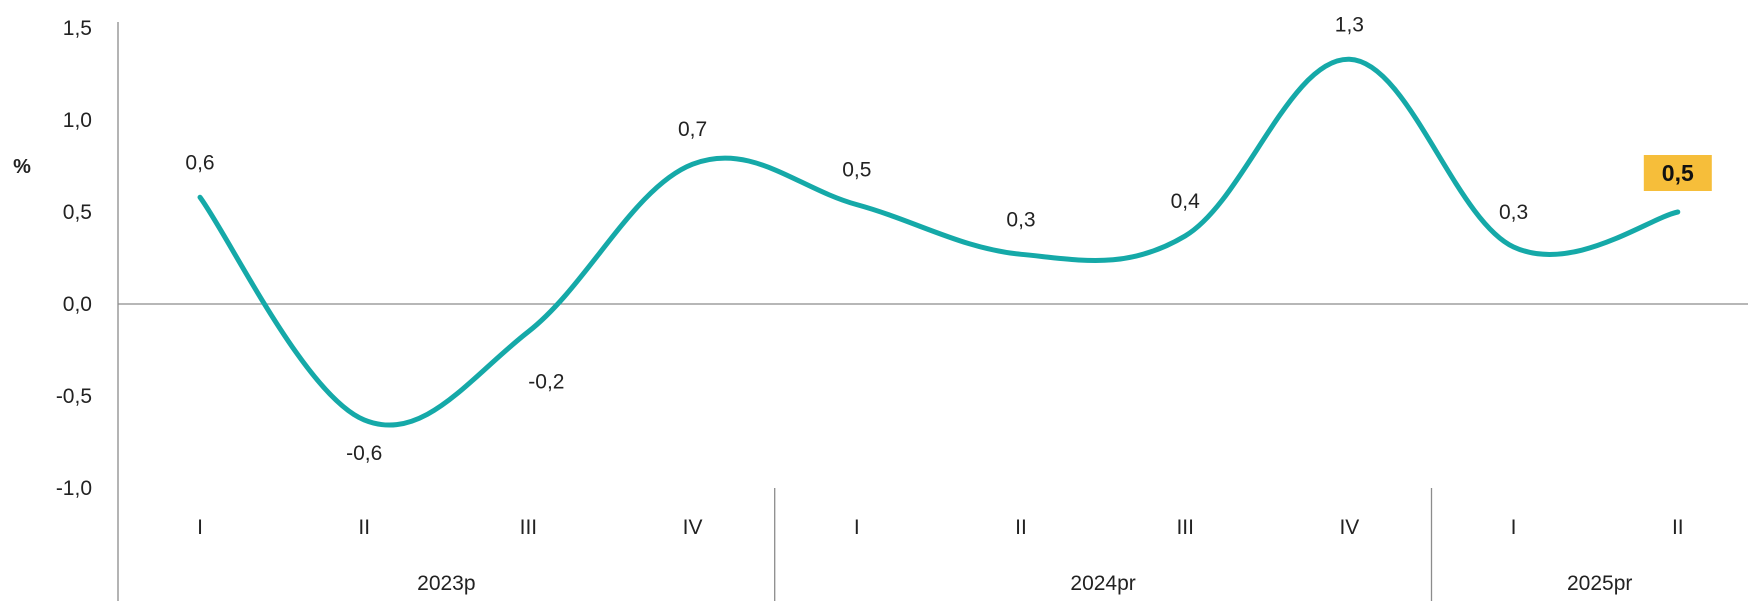  What do you see at coordinates (940, 527) in the screenshot?
I see `x-axis-quarter-labels: I II III IV I II III IV I II` at bounding box center [940, 527].